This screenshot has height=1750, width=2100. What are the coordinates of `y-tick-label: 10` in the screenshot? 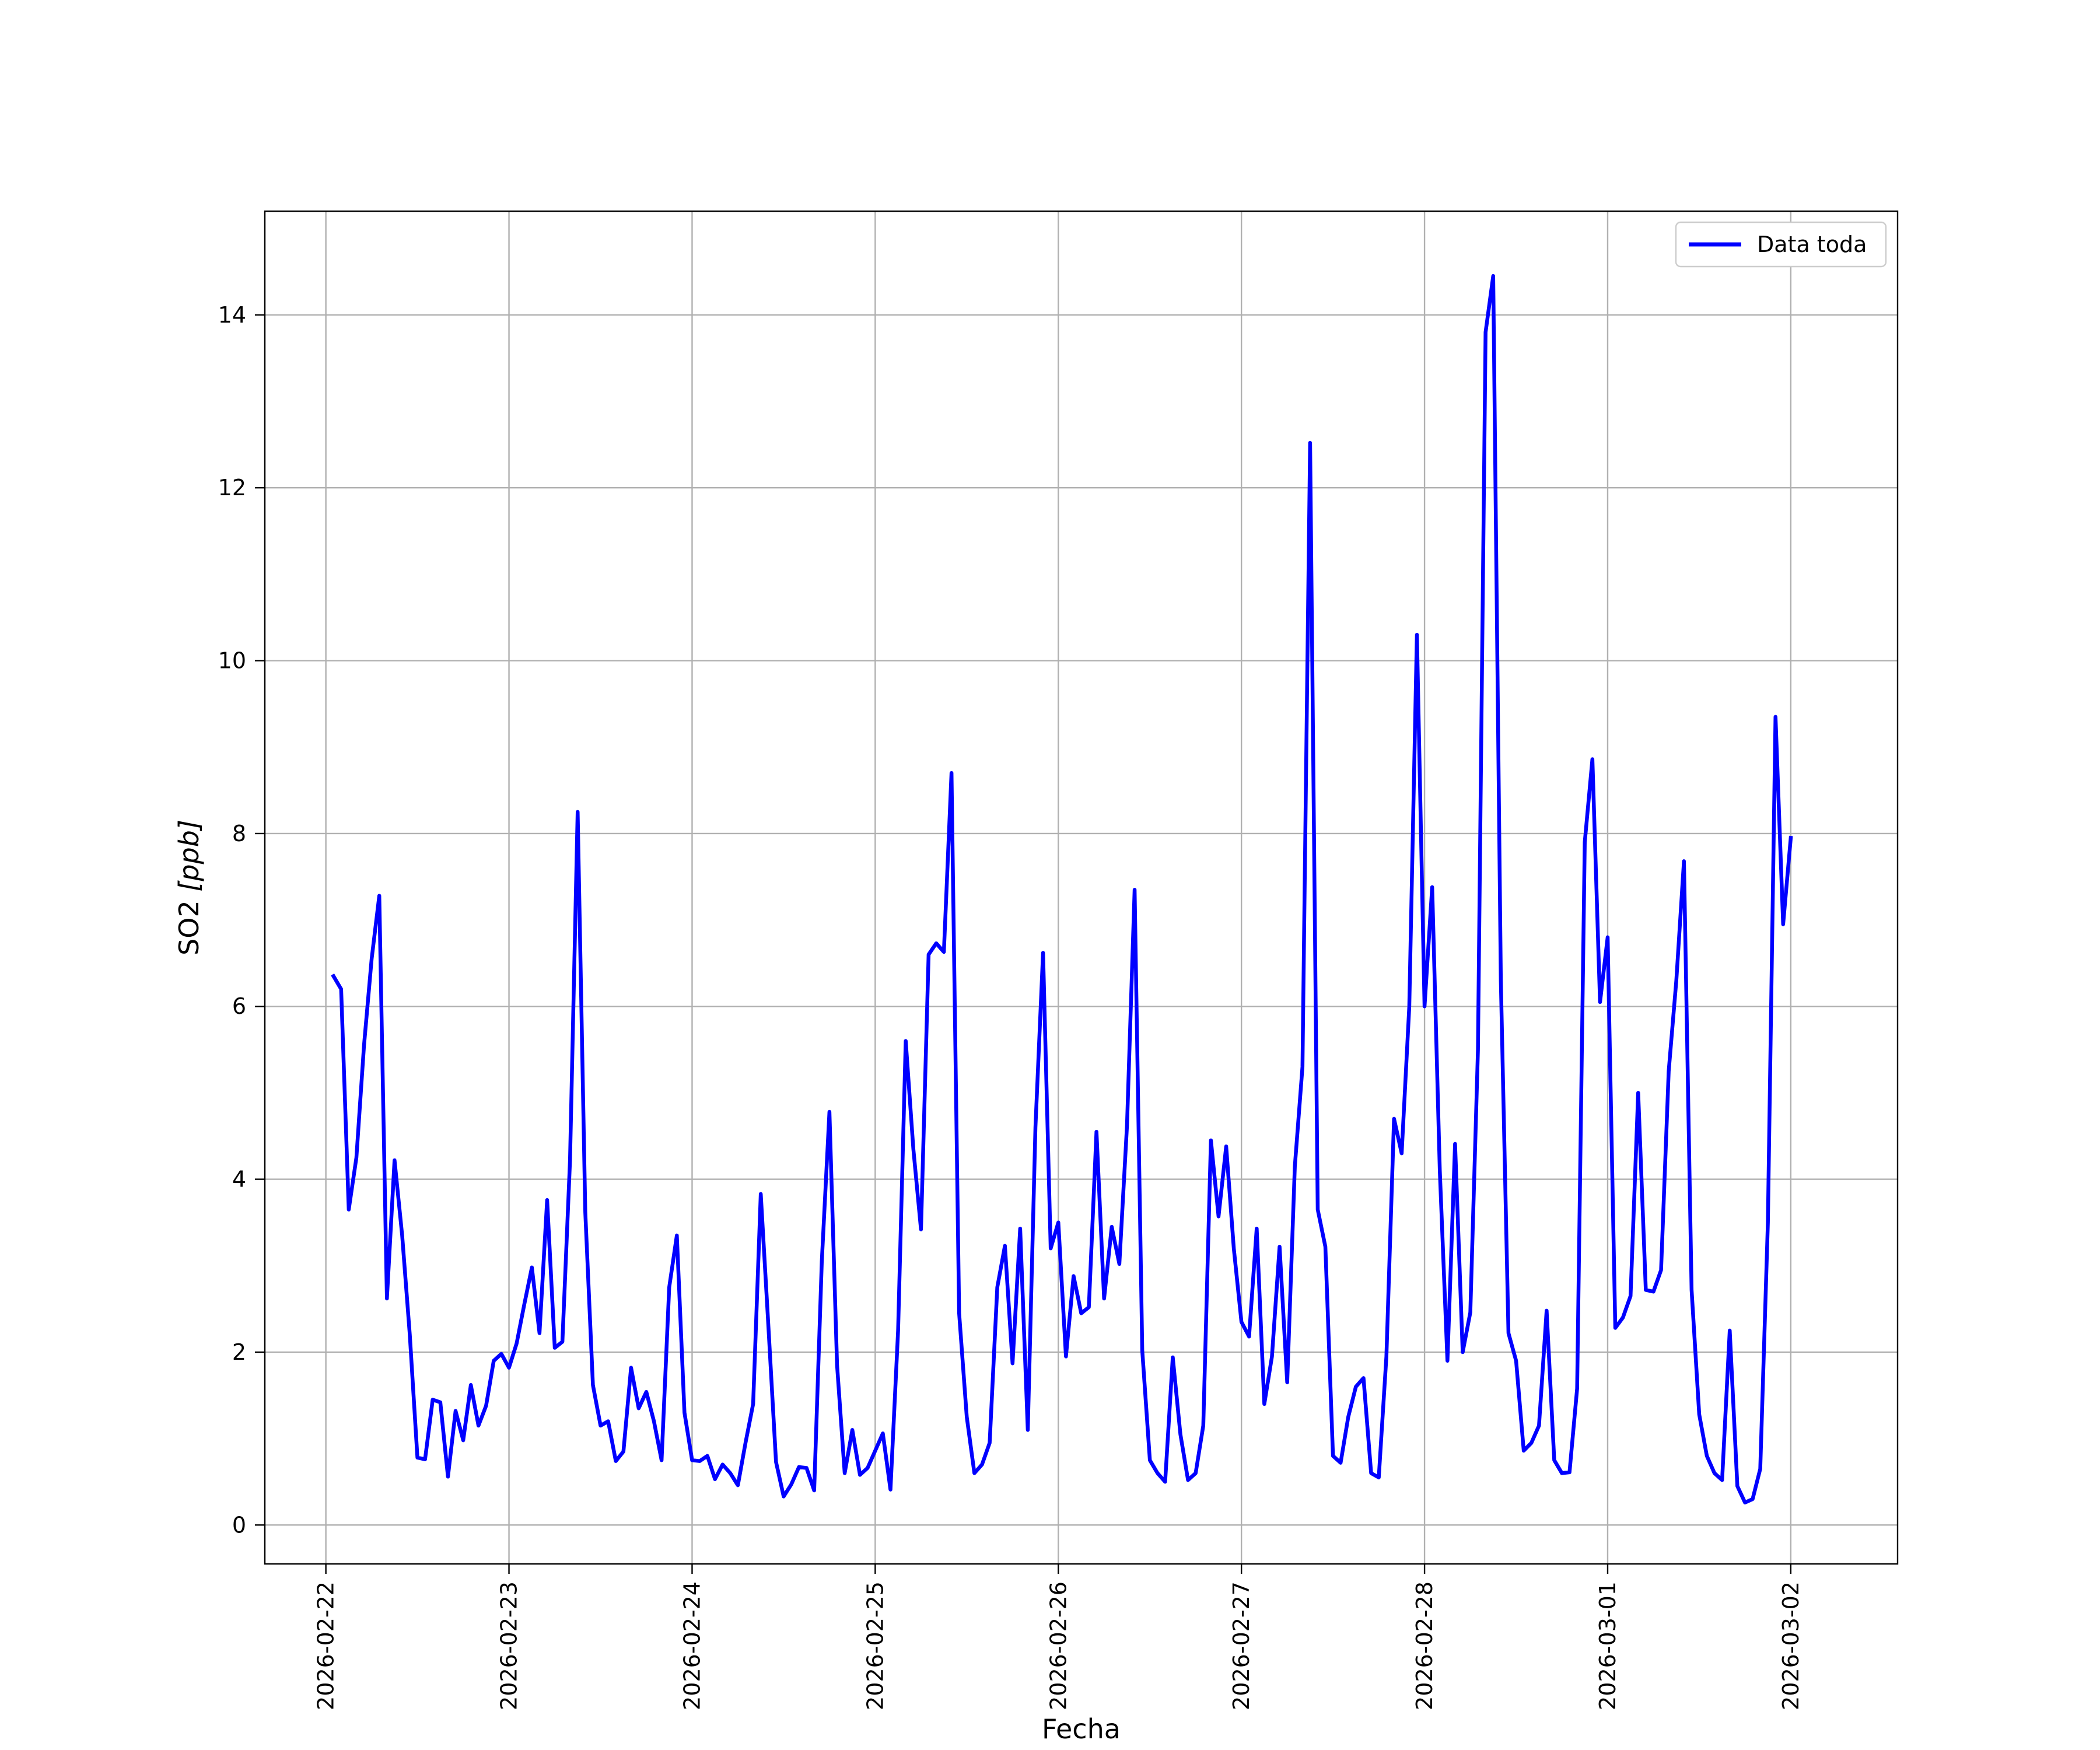 It's located at (232, 661).